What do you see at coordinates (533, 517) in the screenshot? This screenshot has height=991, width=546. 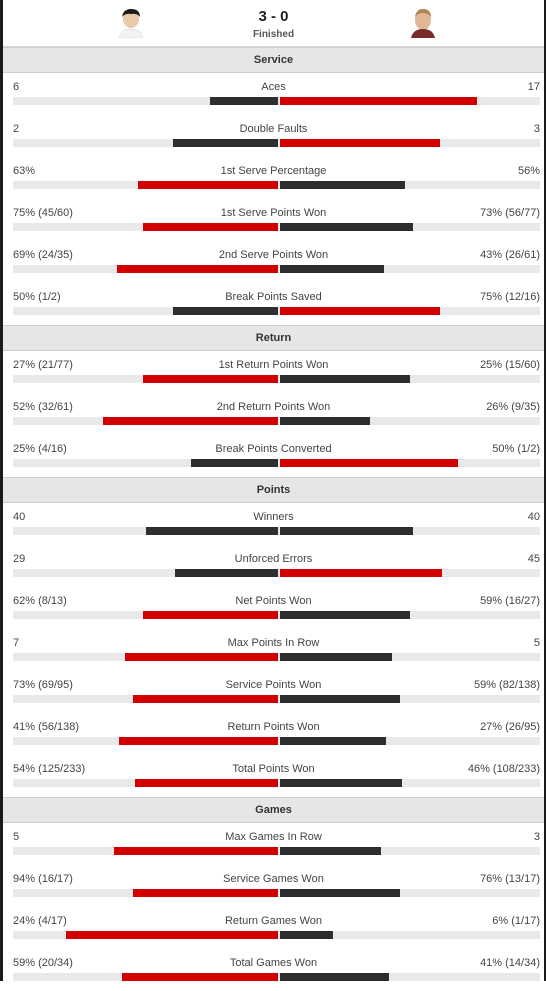 I see `away-stat-value: 40` at bounding box center [533, 517].